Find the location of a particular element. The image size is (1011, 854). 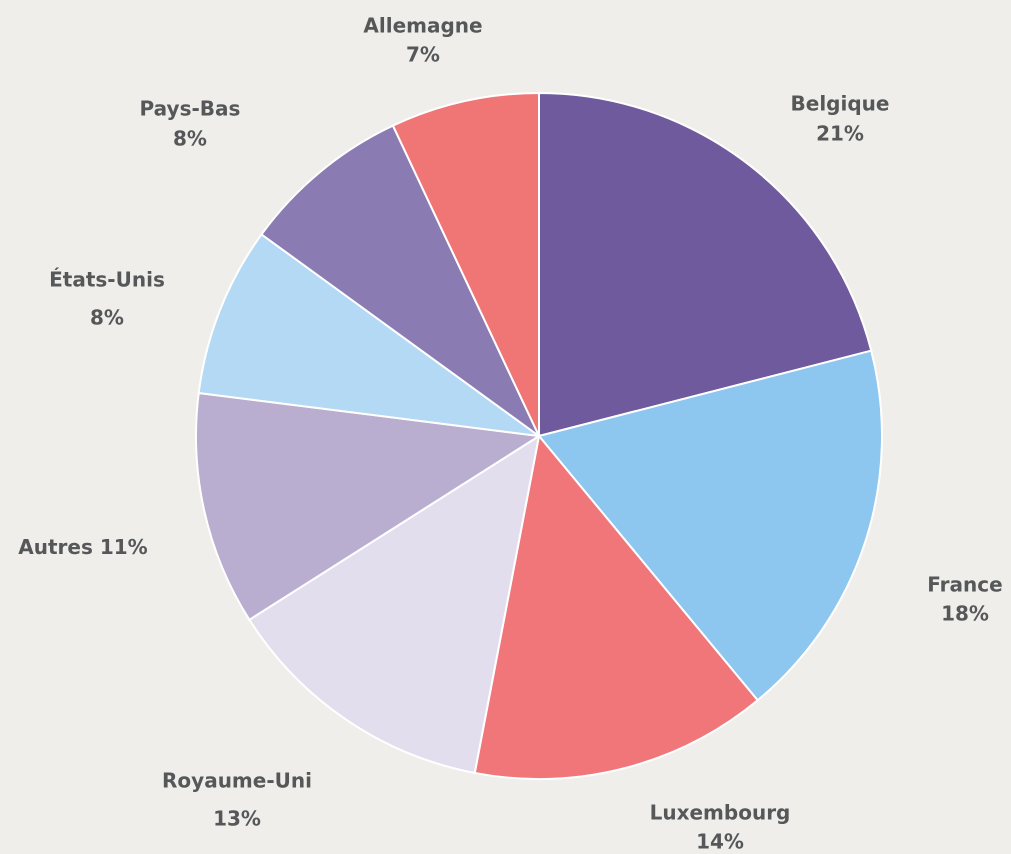

category-label: Autres is located at coordinates (55, 547).